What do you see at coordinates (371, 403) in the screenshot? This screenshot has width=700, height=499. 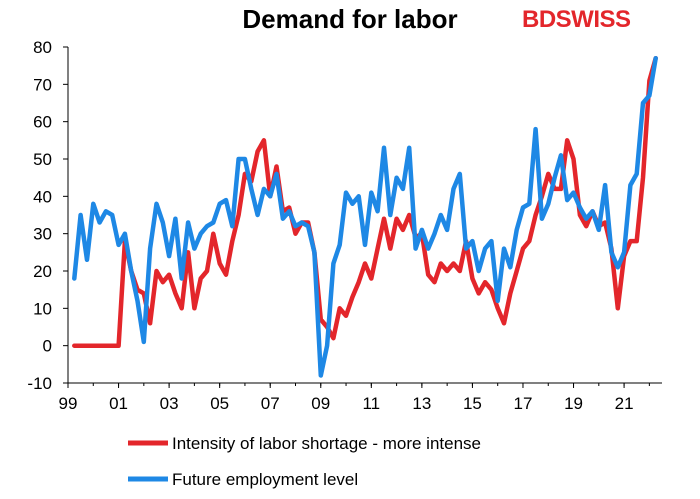 I see `x-tick-label: 11` at bounding box center [371, 403].